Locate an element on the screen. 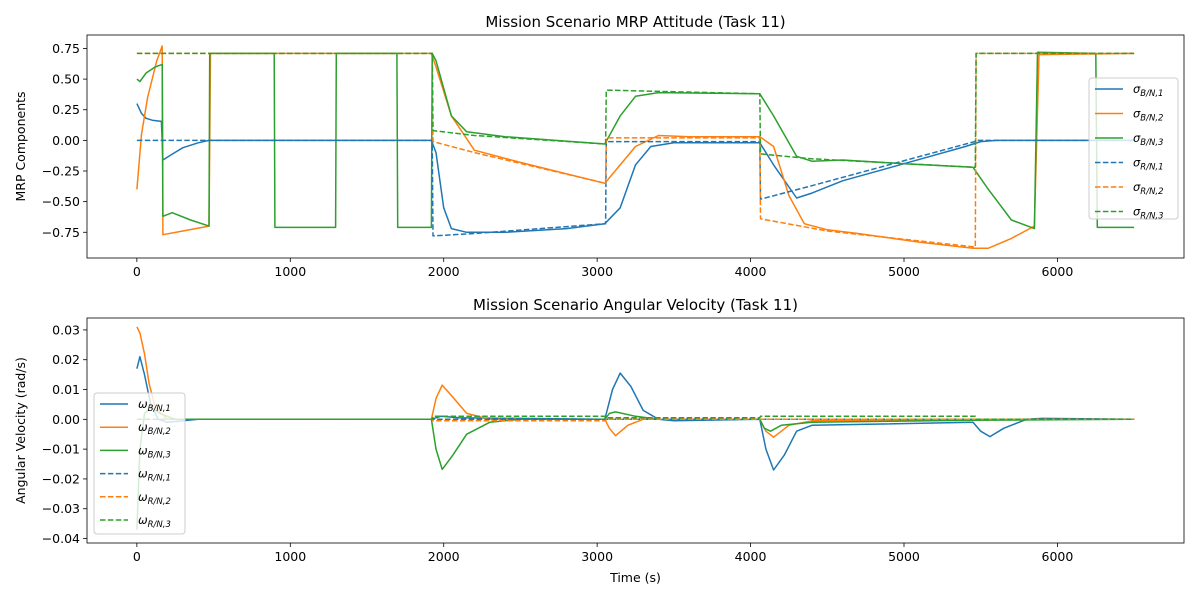  legend-label: σR/N,1 is located at coordinates (1148, 164).